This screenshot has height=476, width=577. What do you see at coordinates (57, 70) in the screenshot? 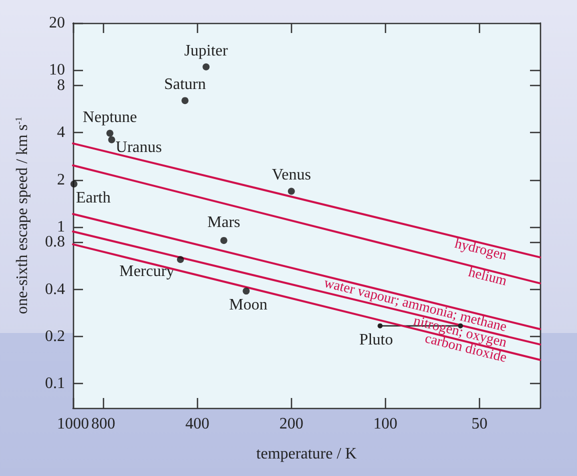
I see `y-tick-label: 10` at bounding box center [57, 70].